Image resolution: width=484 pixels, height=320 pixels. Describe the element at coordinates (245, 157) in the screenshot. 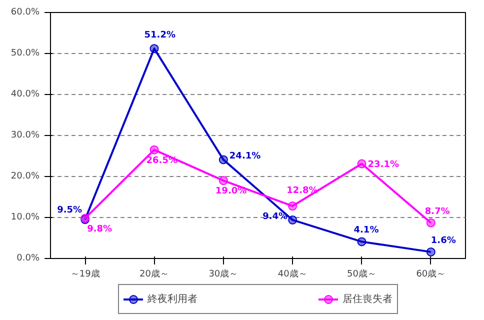

I see `data-label: 24.1%` at that location.